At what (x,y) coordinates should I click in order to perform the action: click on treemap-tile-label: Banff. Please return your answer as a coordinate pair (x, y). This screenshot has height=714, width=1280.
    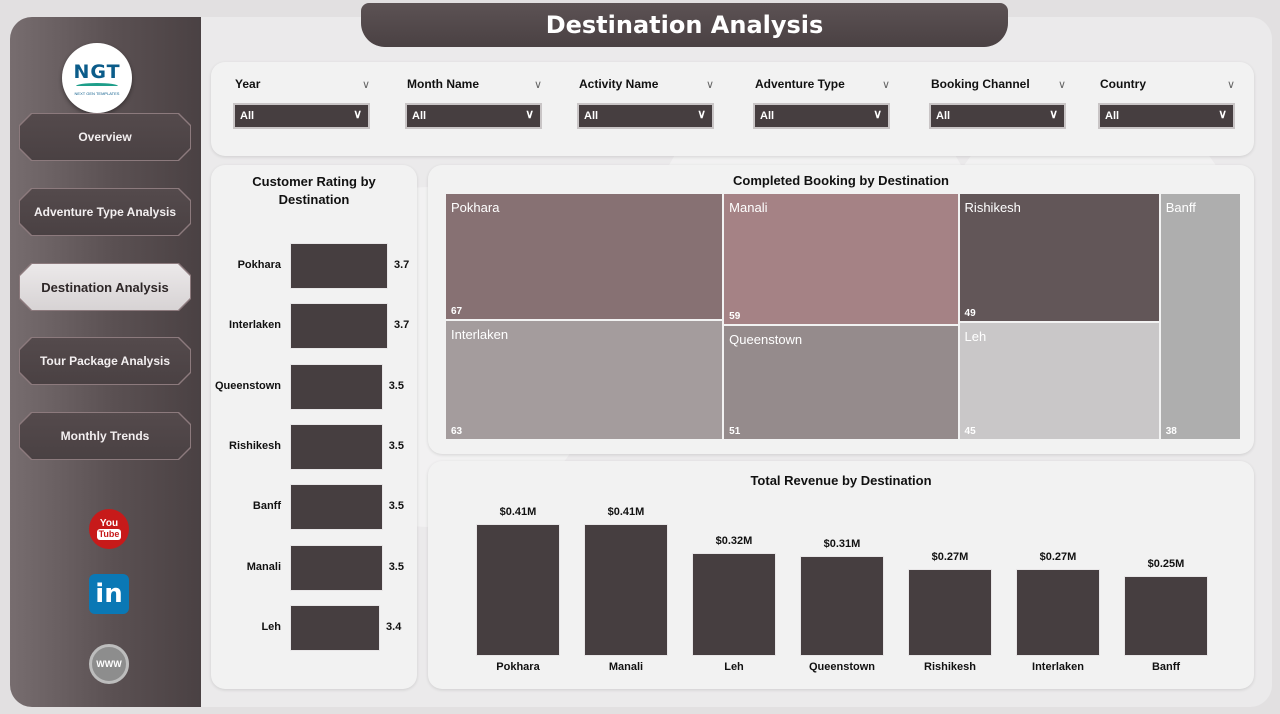
    Looking at the image, I should click on (1180, 207).